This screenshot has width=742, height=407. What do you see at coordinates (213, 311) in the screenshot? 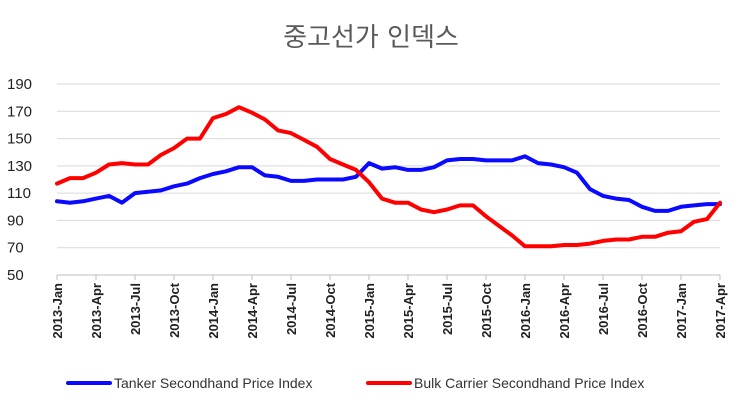
I see `x-tick-label: 2014-Jan` at bounding box center [213, 311].